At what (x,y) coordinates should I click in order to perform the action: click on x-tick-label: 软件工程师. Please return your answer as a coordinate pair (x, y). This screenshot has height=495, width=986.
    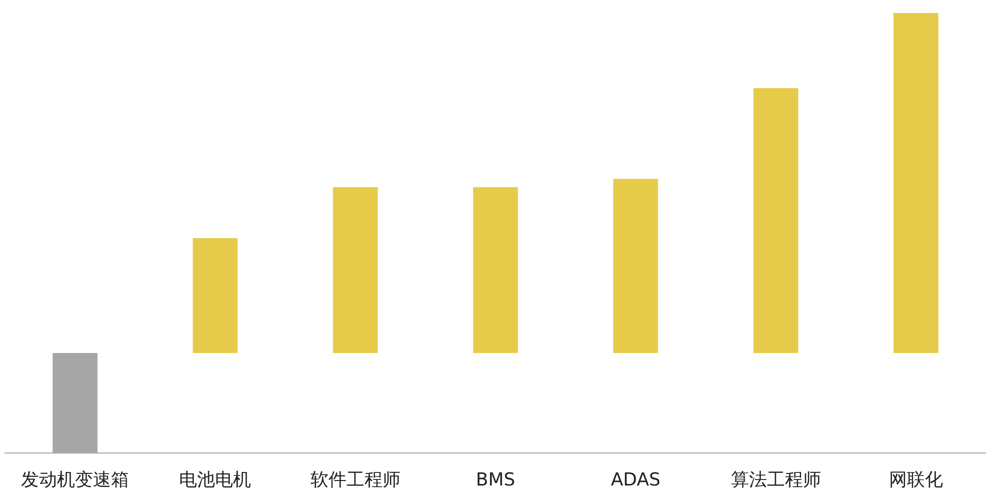
    Looking at the image, I should click on (355, 480).